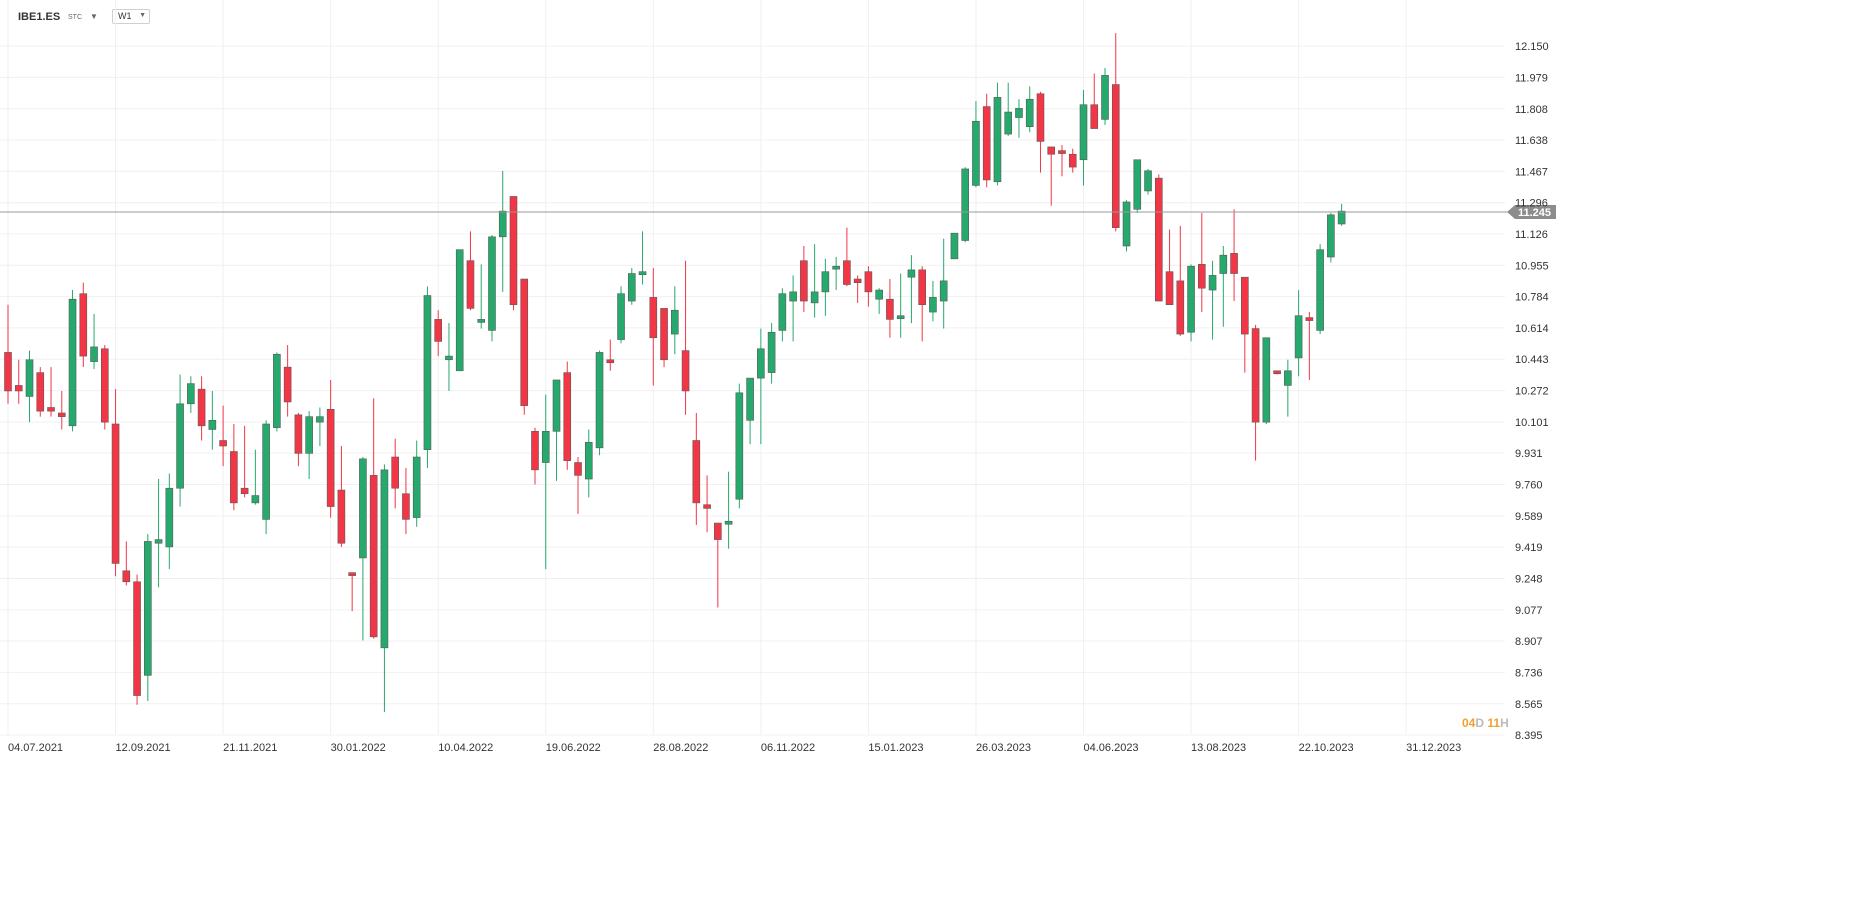  I want to click on y-tick-label: 11.296, so click(1531, 204).